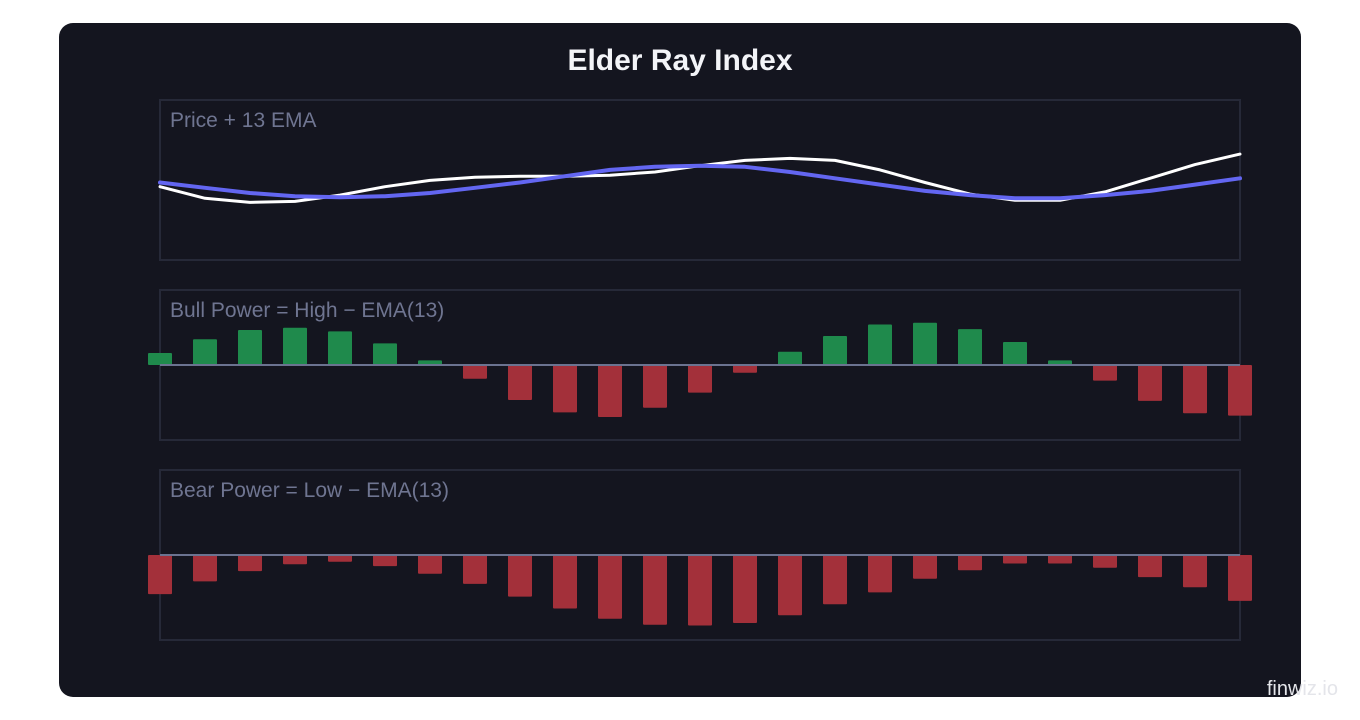 The image size is (1360, 720). What do you see at coordinates (309, 490) in the screenshot?
I see `bear-panel-label: Bear Power = Low − EMA(13)` at bounding box center [309, 490].